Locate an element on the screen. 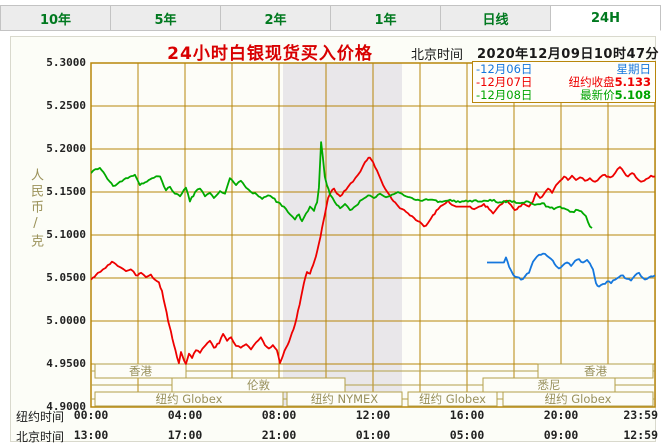 The width and height of the screenshot is (661, 445). y-tick: 5.2000 is located at coordinates (66, 148).